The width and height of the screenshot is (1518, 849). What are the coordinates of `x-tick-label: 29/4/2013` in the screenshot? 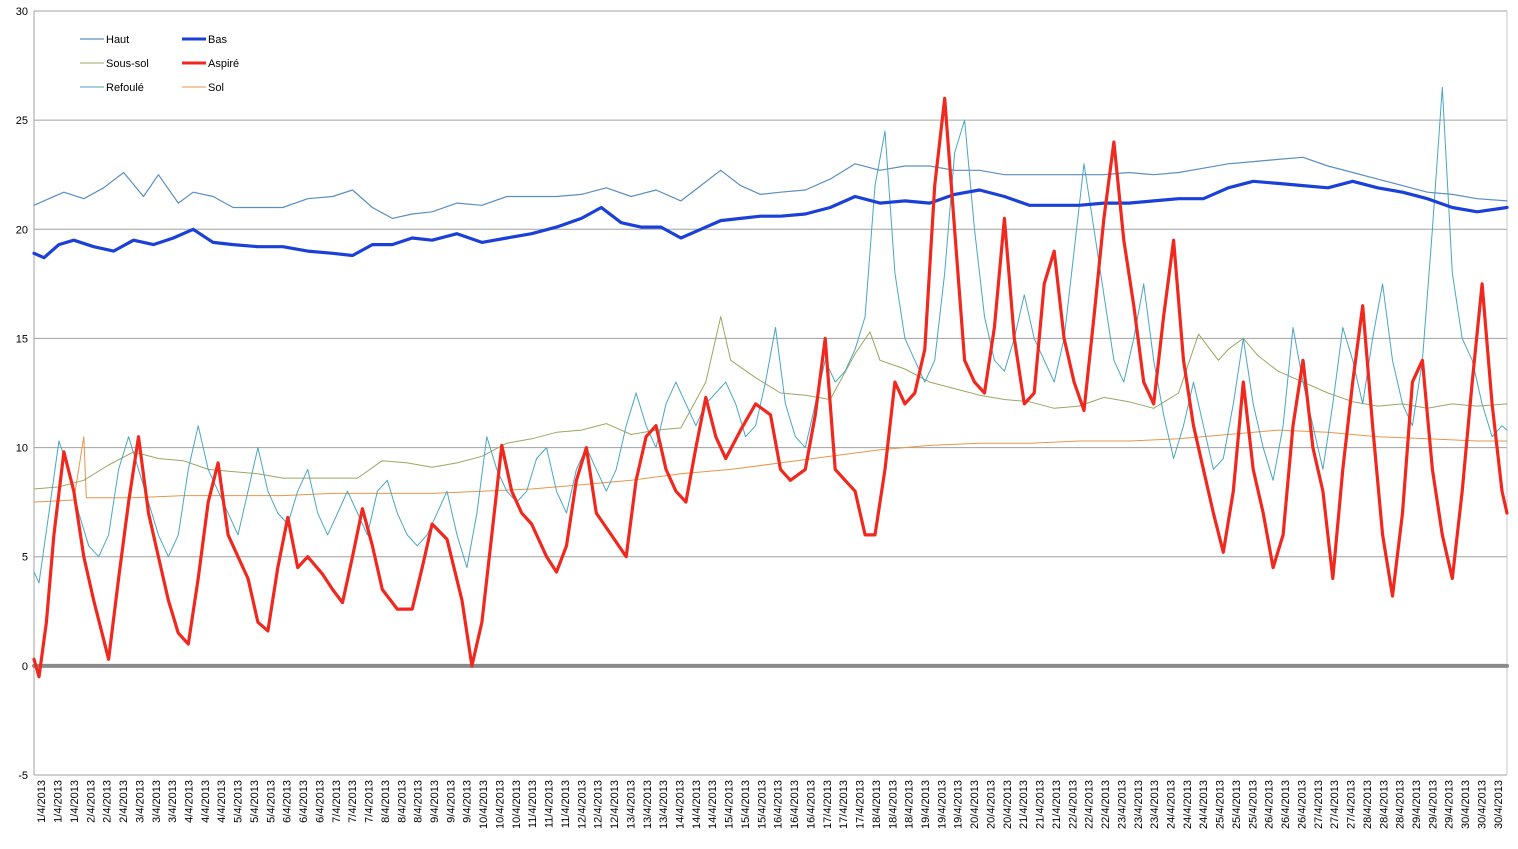 It's located at (1417, 804).